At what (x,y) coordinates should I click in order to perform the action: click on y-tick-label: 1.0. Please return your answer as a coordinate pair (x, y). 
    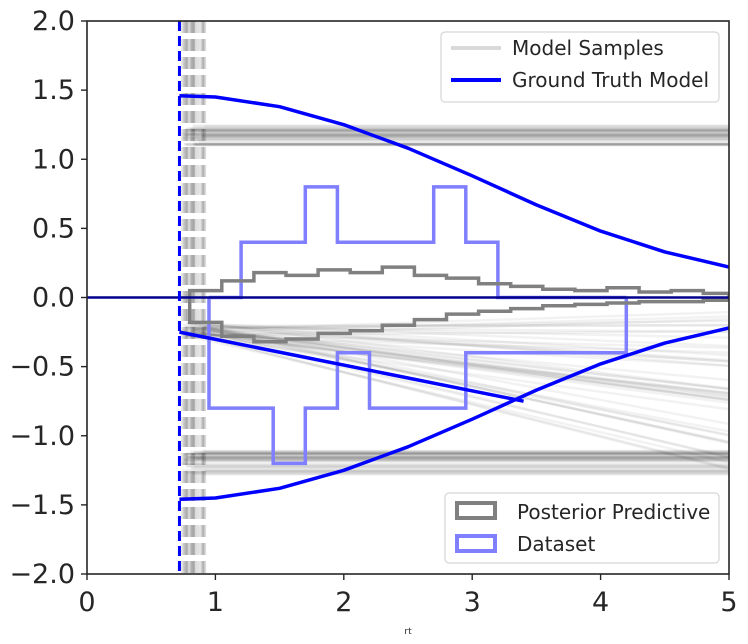
    Looking at the image, I should click on (53, 159).